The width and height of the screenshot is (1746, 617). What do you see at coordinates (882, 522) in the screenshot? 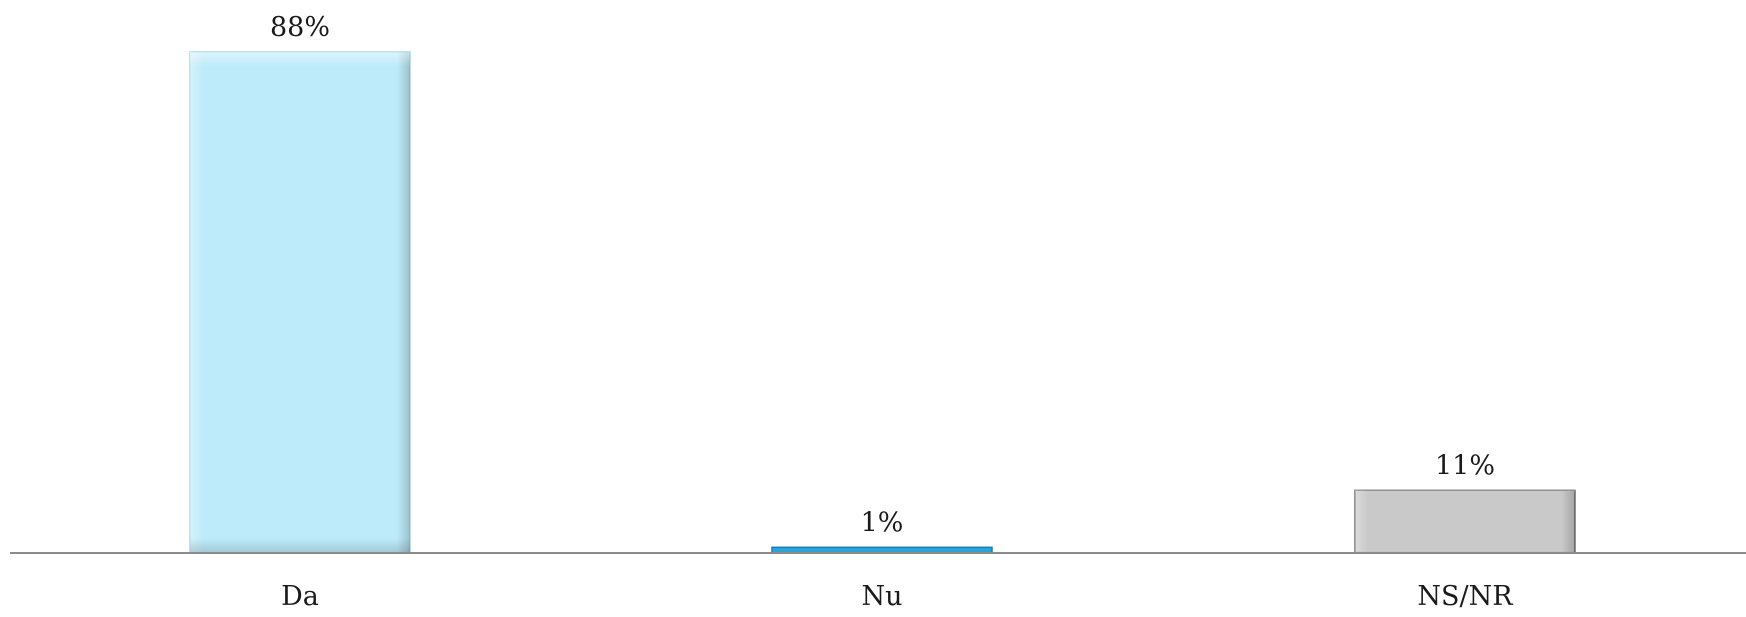
I see `data-label-nu: 1%` at bounding box center [882, 522].